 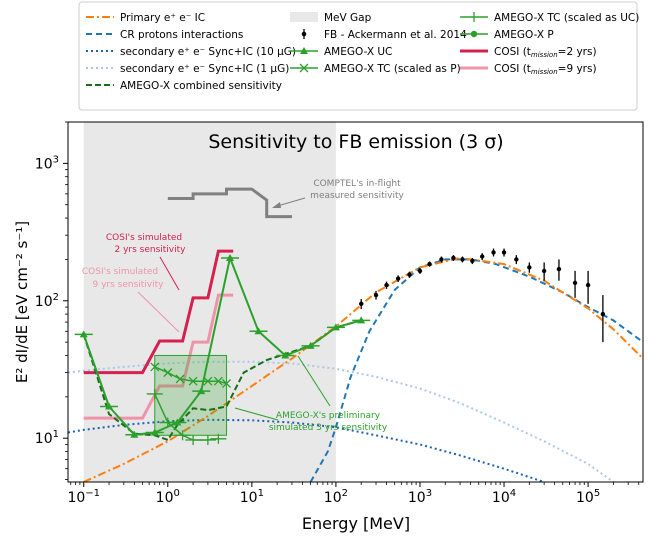 I want to click on x-axis-label: Energy [MeV], so click(x=356, y=523).